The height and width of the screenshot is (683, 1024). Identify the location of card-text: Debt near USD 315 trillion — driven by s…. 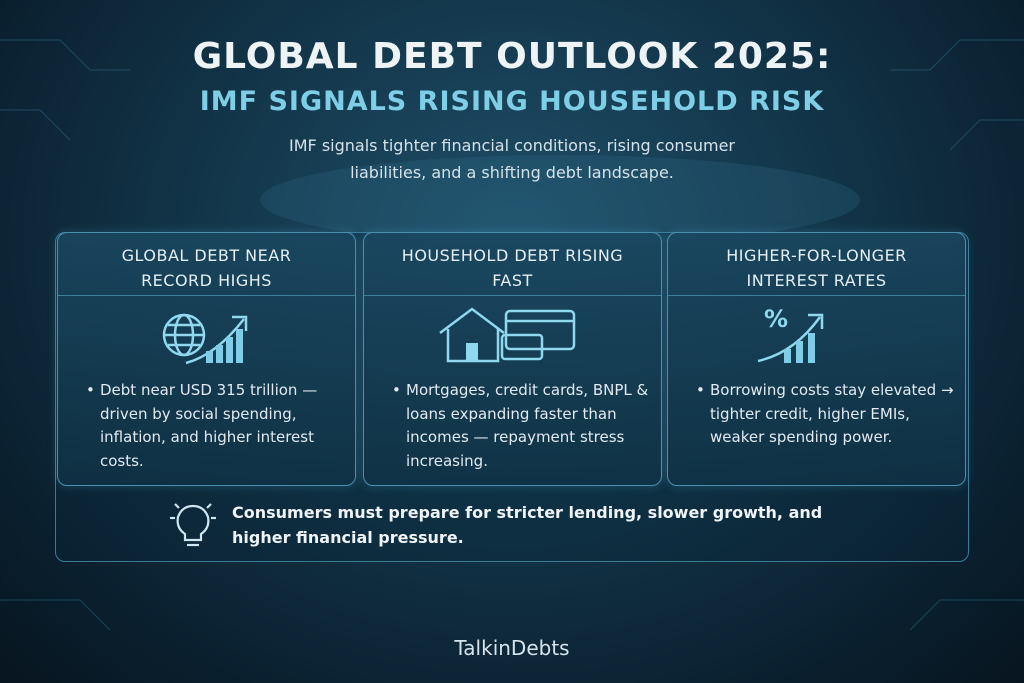
(220, 426).